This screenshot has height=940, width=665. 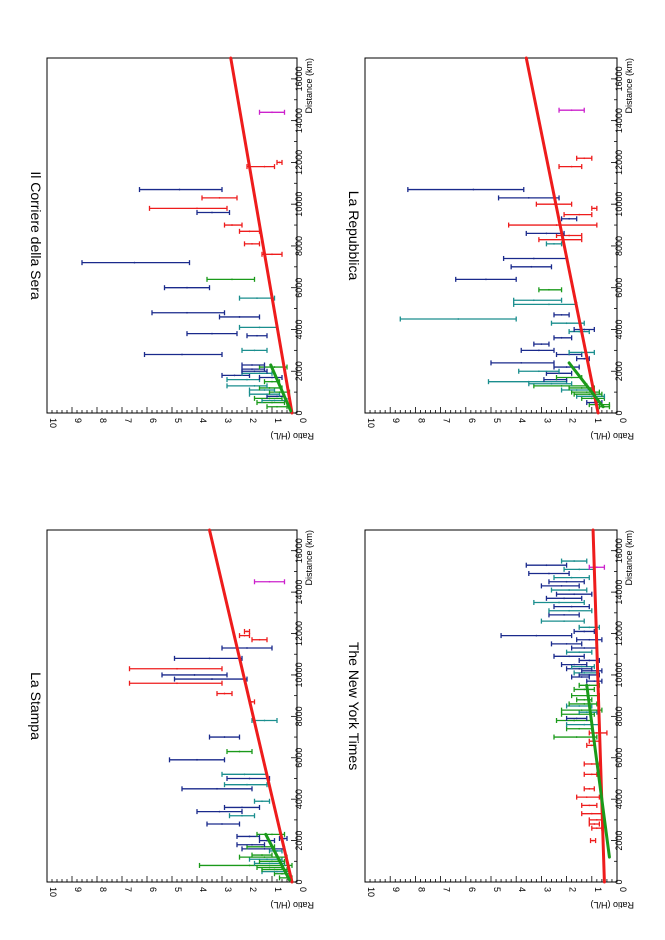 What do you see at coordinates (619, 881) in the screenshot?
I see `distance-tick-label: 0` at bounding box center [619, 881].